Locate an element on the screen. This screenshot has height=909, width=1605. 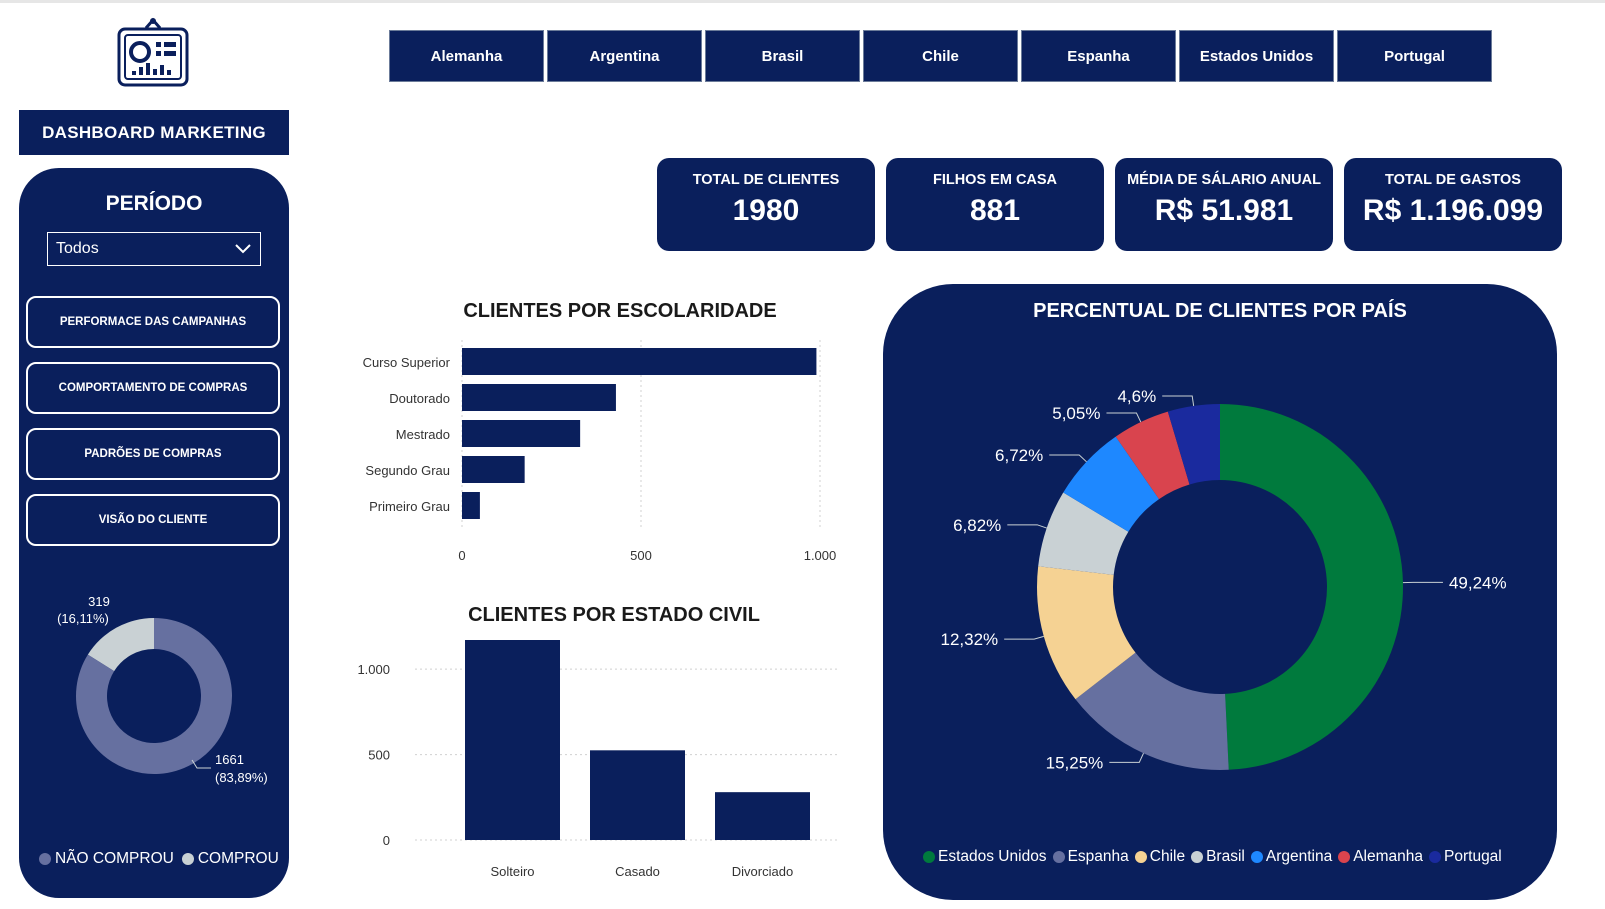
tab-portugal: Portugal is located at coordinates (1414, 56).